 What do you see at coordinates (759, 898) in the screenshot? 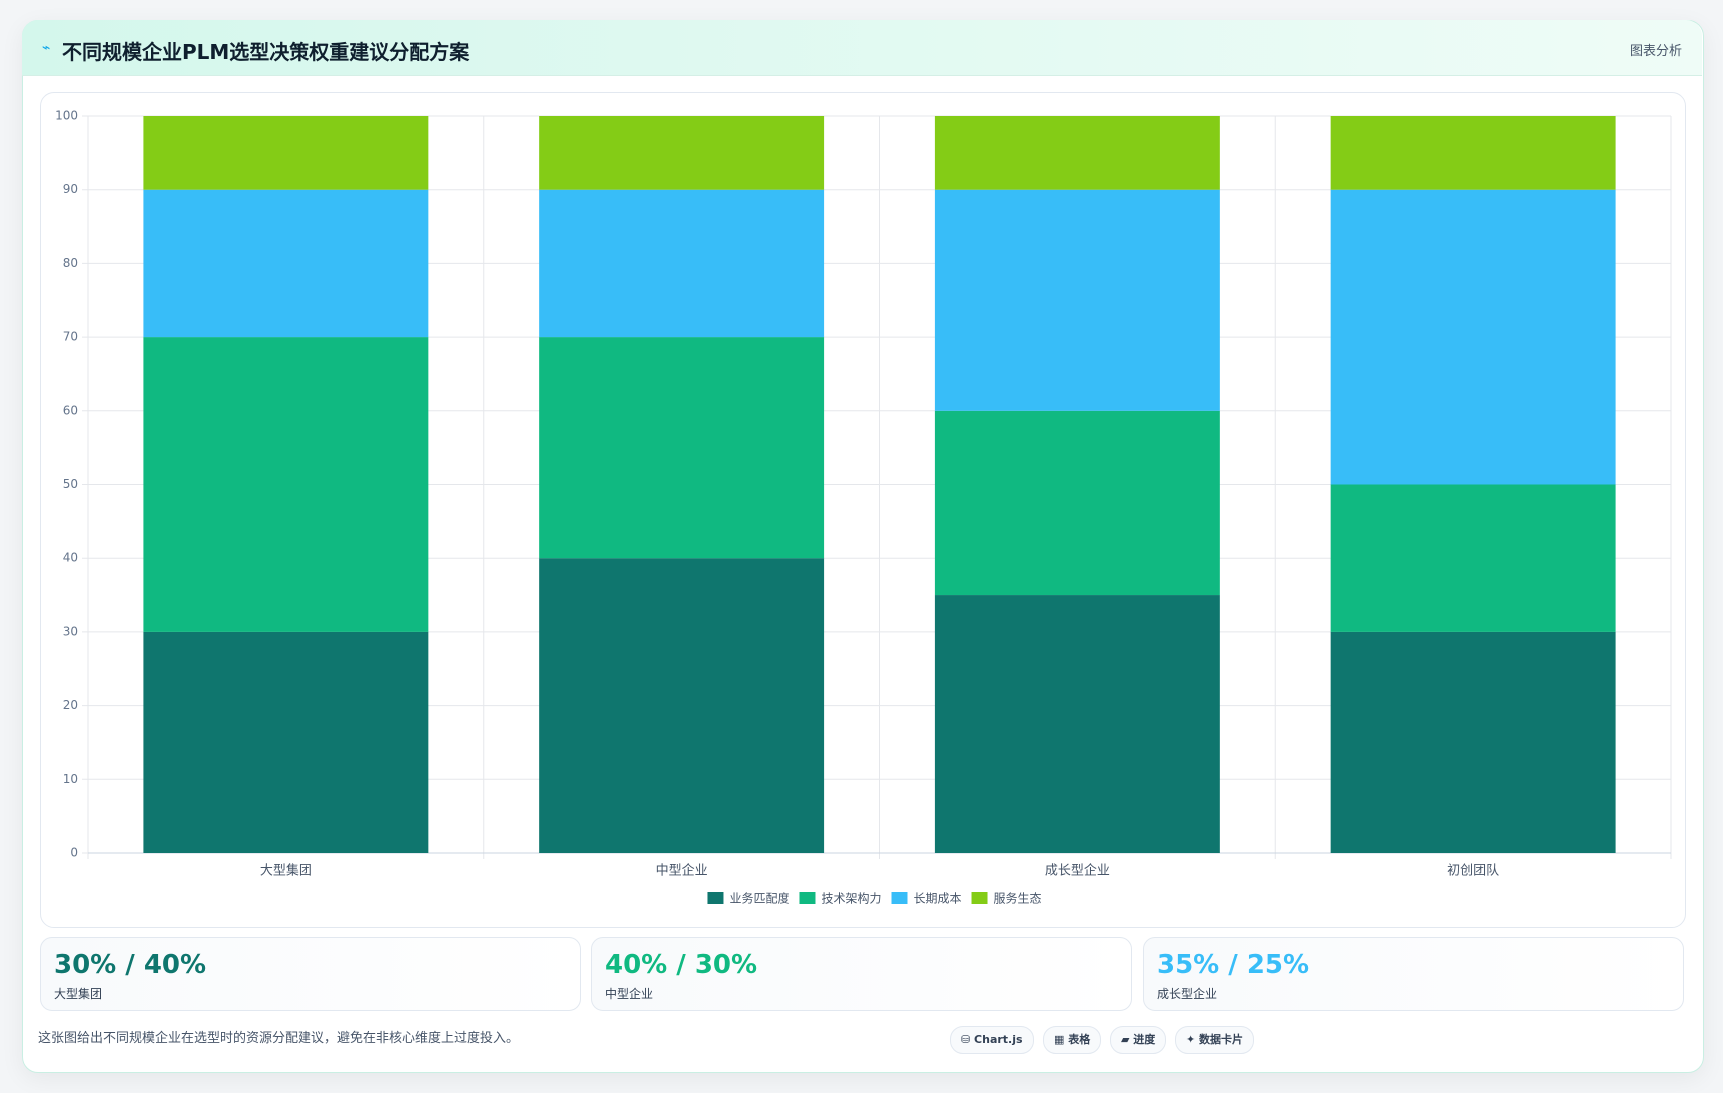
I see `legend-label: 业务匹配度` at bounding box center [759, 898].